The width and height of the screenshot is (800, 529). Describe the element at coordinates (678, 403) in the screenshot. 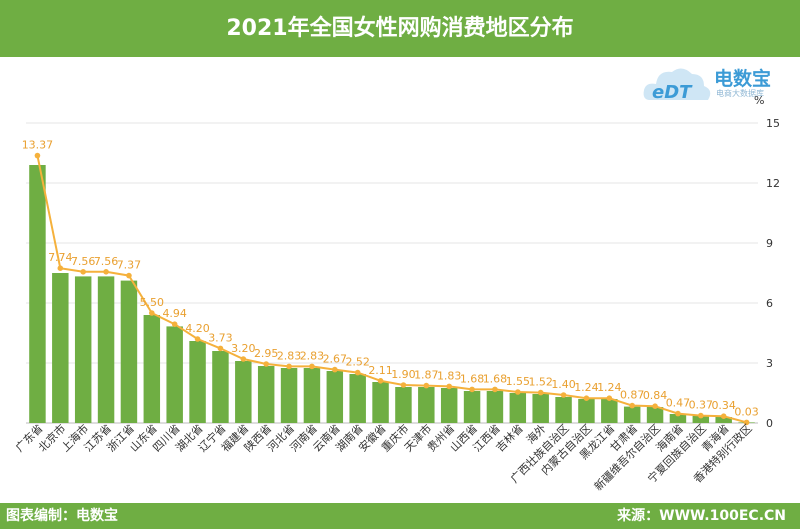

I see `data-label: 0.47` at that location.